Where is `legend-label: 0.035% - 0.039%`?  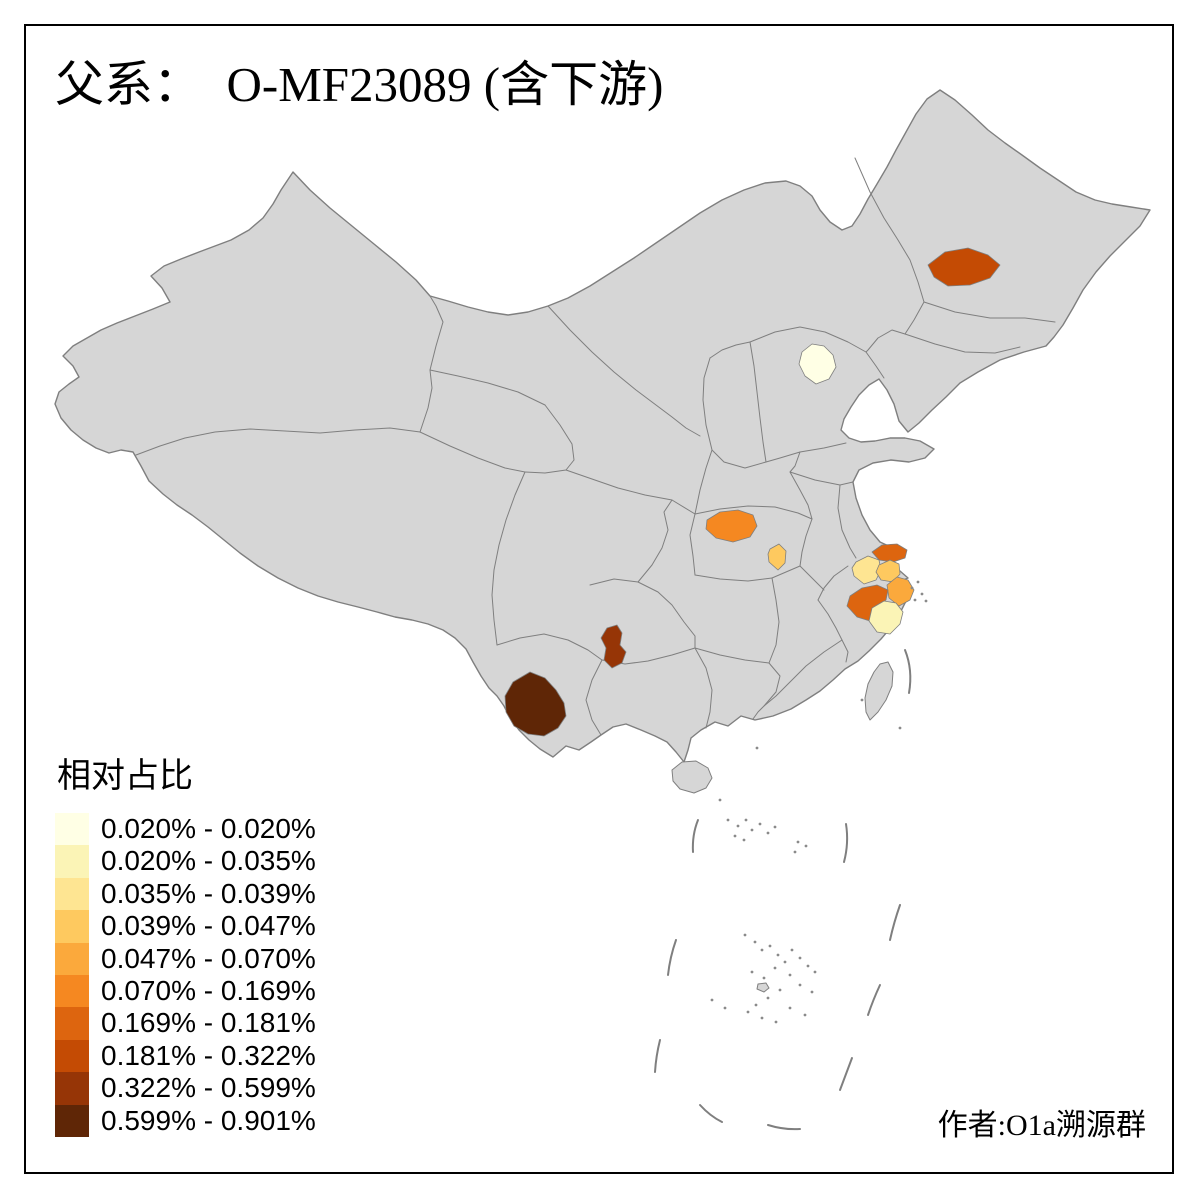 legend-label: 0.035% - 0.039% is located at coordinates (208, 893).